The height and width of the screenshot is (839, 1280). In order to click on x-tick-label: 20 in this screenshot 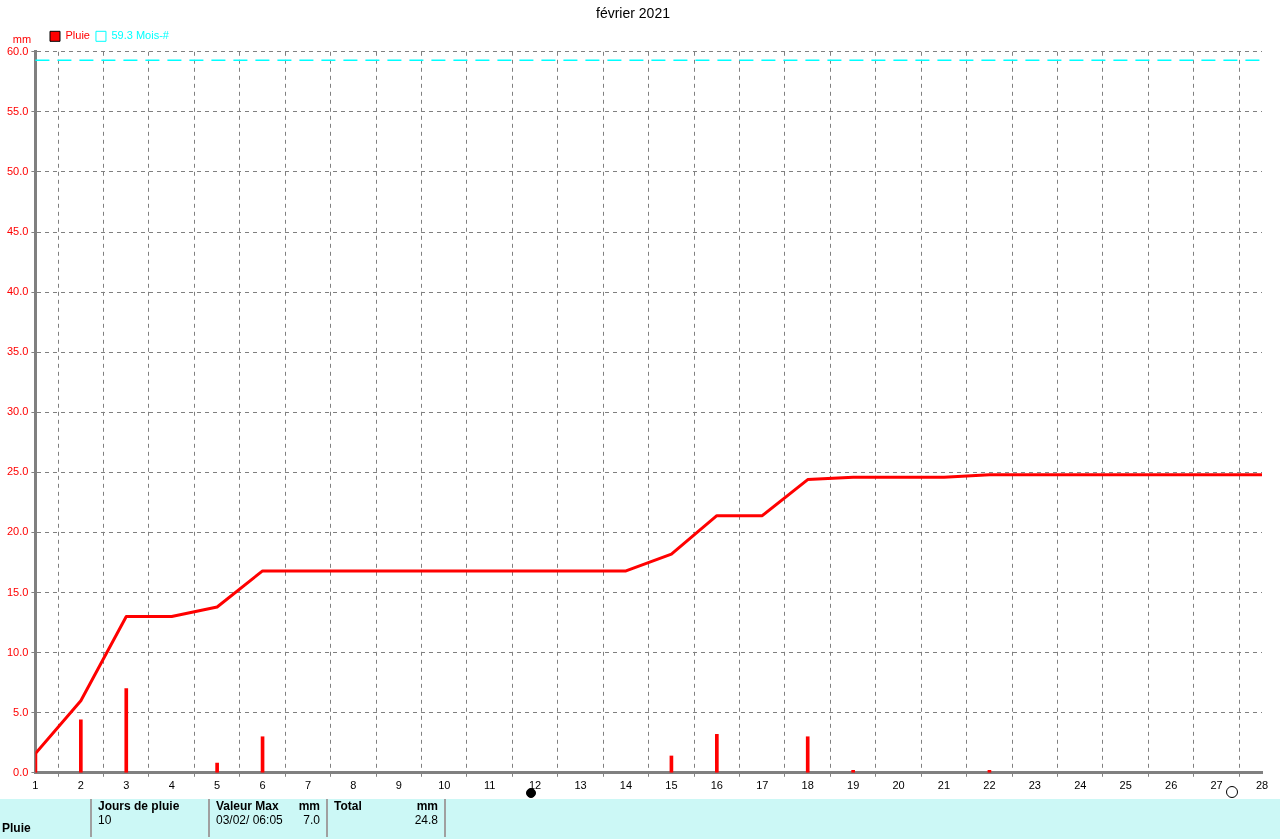, I will do `click(898, 785)`.